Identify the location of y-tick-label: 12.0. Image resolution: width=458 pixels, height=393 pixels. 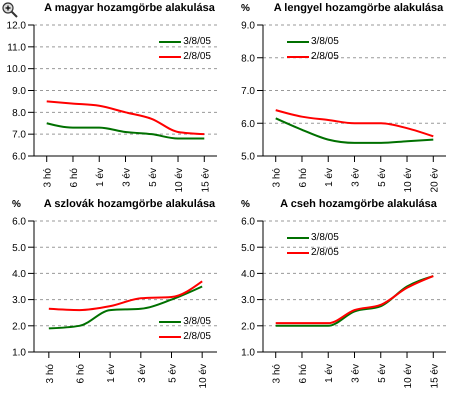
(16, 26).